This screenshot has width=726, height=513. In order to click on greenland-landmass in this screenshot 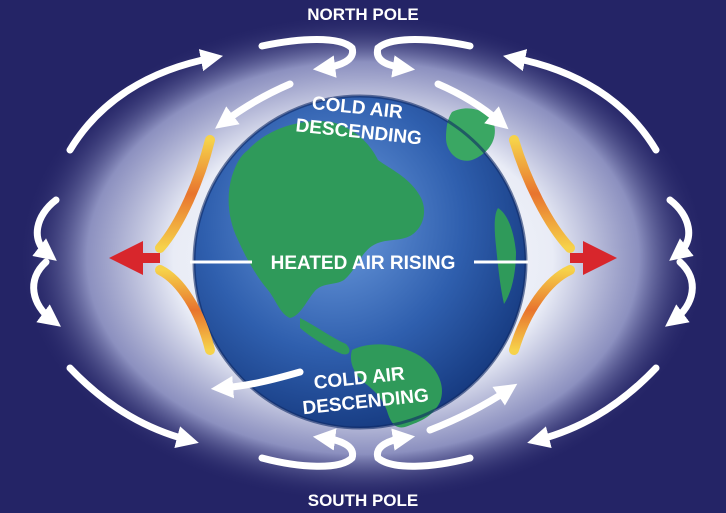, I will do `click(470, 134)`.